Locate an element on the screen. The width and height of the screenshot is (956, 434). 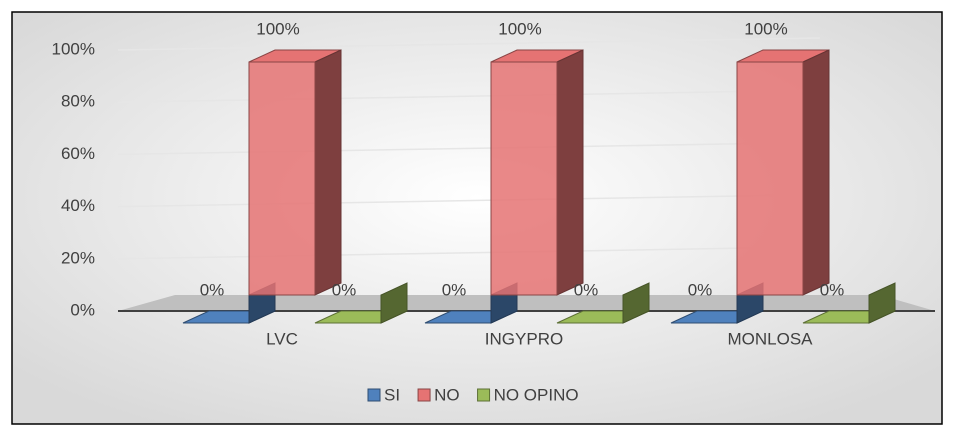
y-tick-label: 0% is located at coordinates (82, 309).